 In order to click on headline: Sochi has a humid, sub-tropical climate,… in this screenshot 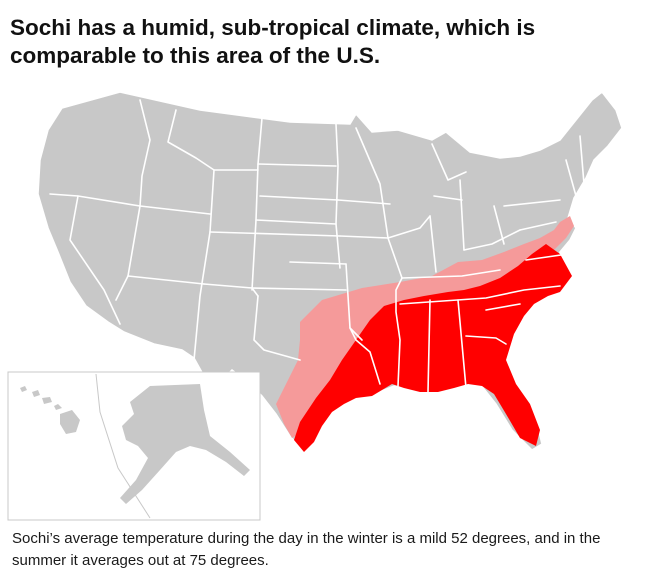, I will do `click(273, 41)`.